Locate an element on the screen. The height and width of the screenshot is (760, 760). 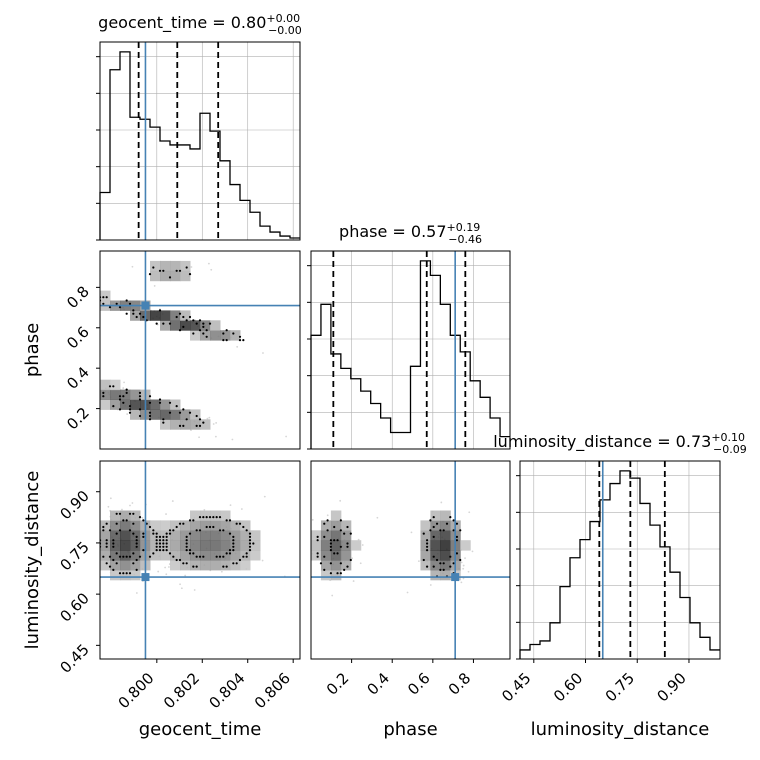
y-tick-label-phase: 0.8 is located at coordinates (78, 297).